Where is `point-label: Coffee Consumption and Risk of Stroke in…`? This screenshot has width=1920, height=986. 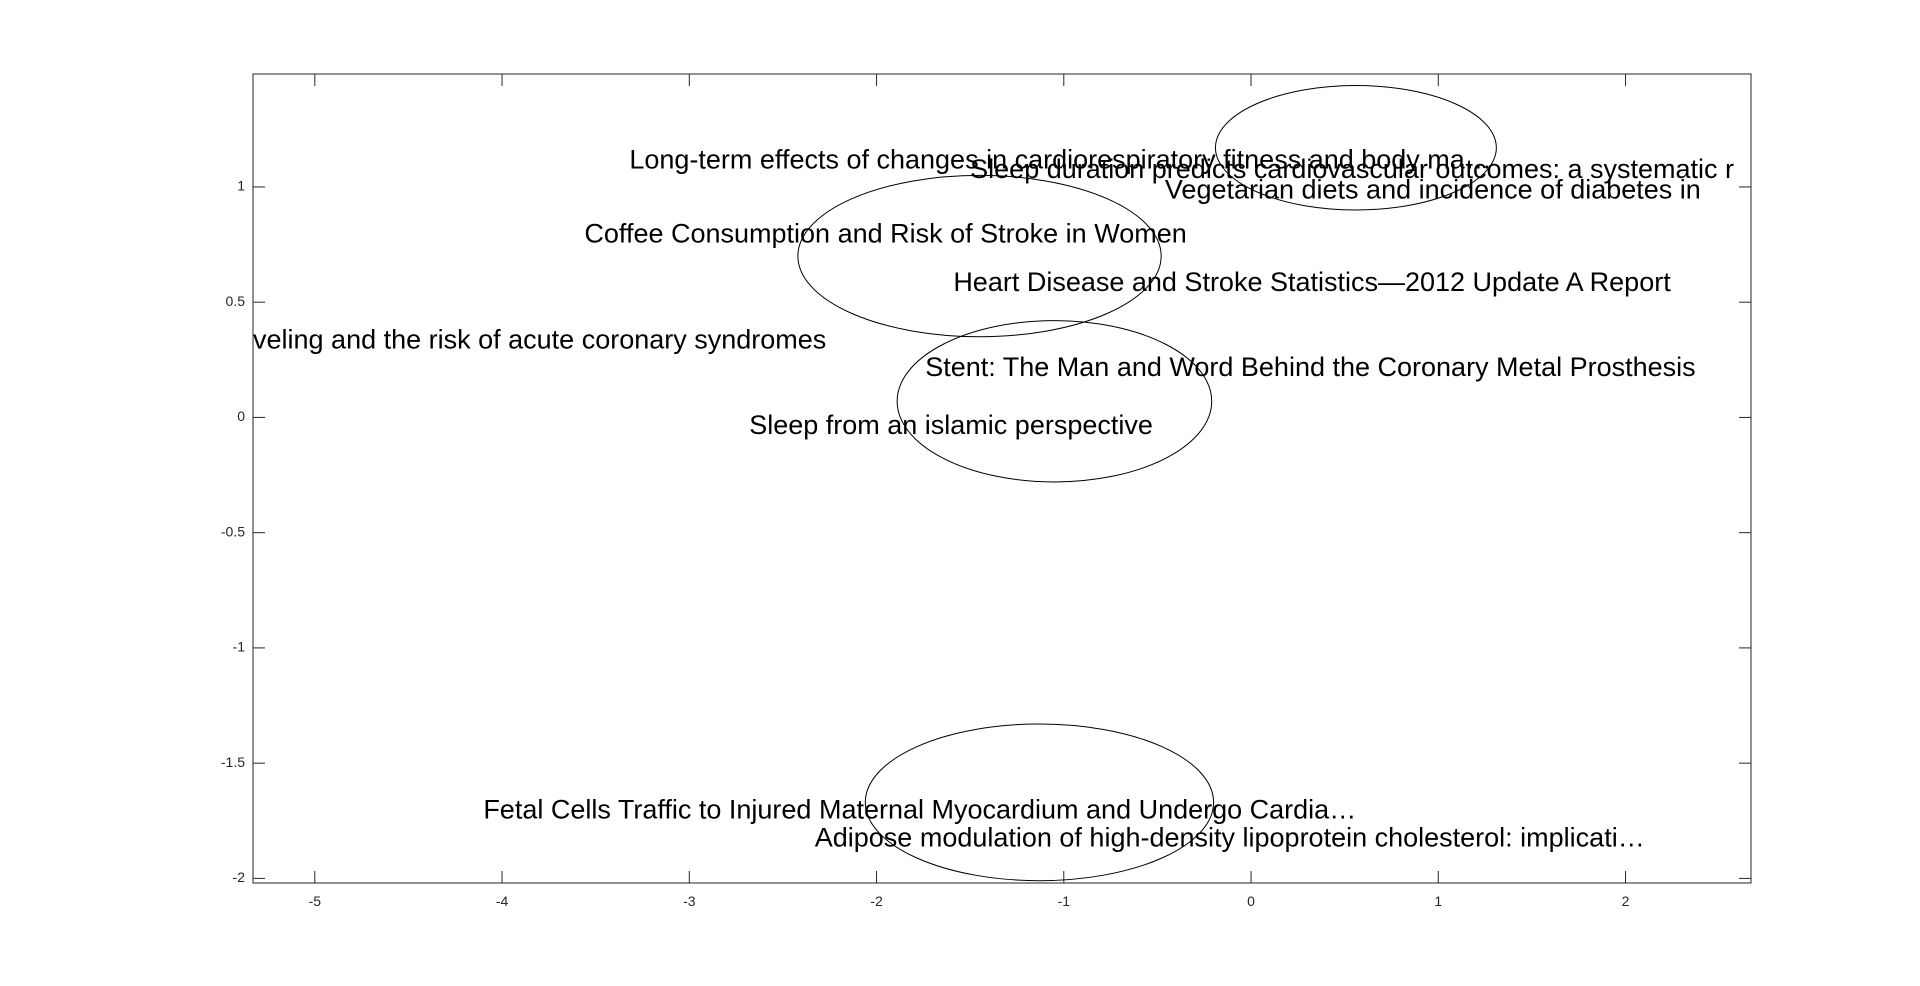
point-label: Coffee Consumption and Risk of Stroke in… is located at coordinates (885, 233).